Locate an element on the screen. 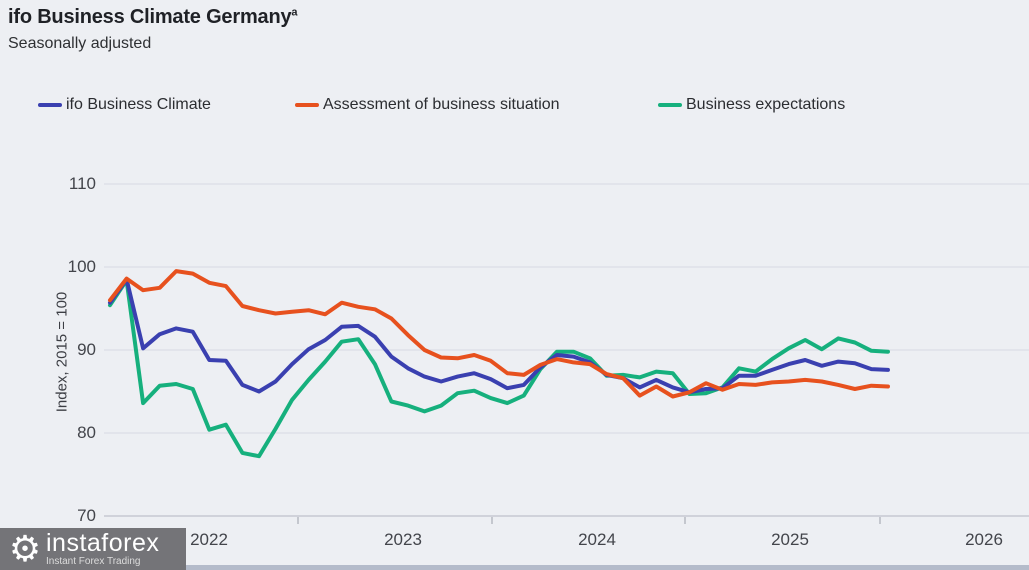  x-tick-label-2023: 2023 is located at coordinates (403, 539).